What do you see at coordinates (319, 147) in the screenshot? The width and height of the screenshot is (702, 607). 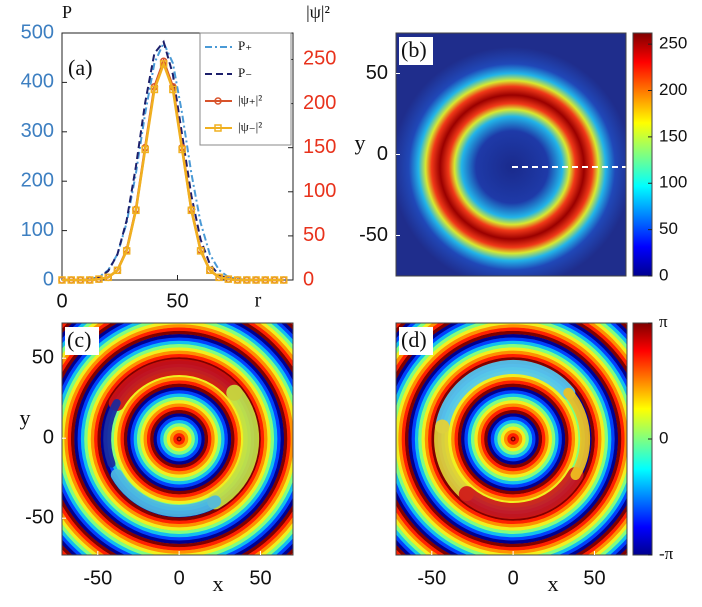 I see `y2-tick-label: 150` at bounding box center [319, 147].